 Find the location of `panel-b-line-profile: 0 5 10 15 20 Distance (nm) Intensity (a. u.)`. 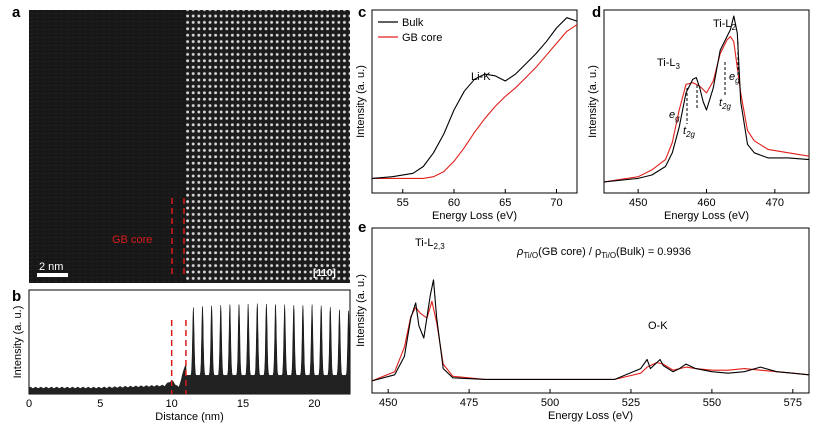

panel-b-line-profile: 0 5 10 15 20 Distance (nm) Intensity (a. u.) is located at coordinates (181, 356).